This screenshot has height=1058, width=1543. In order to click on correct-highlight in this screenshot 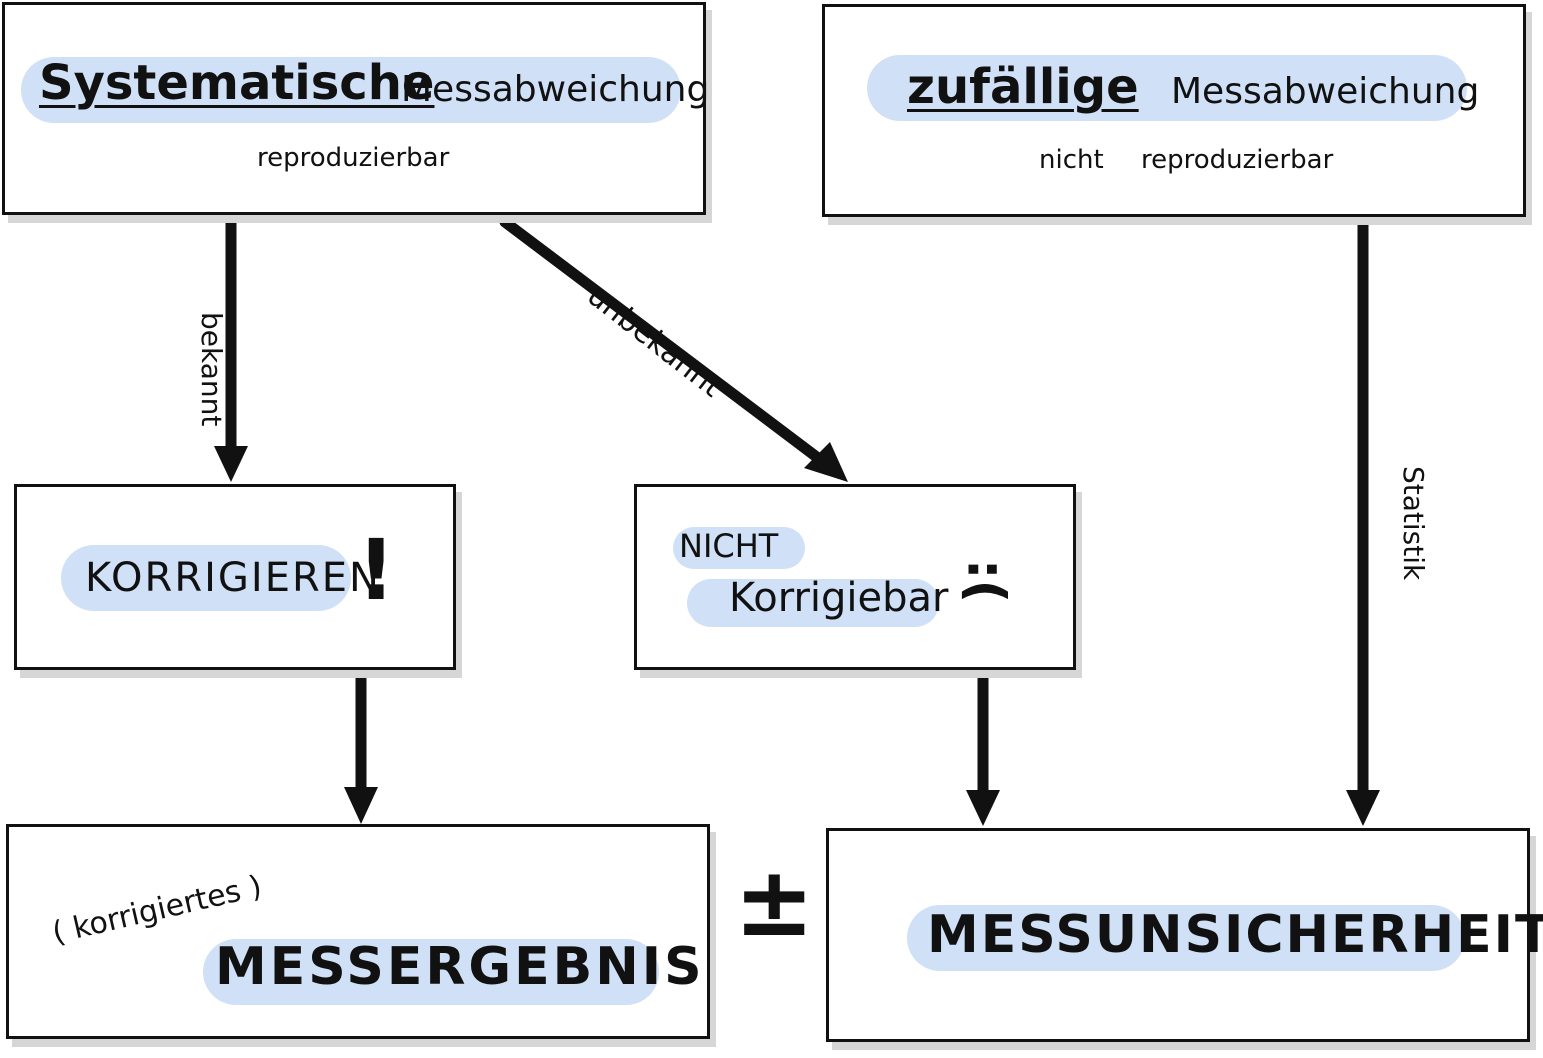, I will do `click(206, 578)`.